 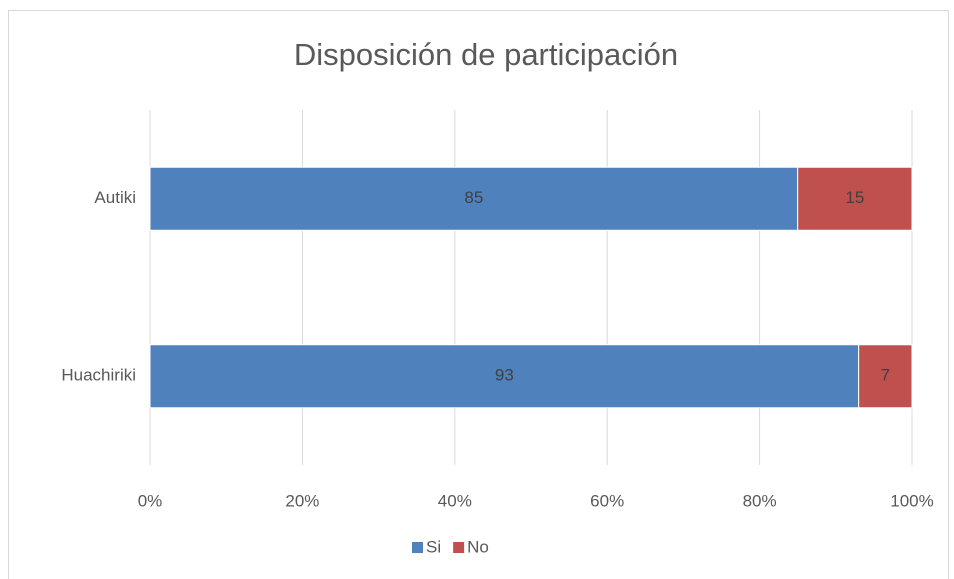 I want to click on x-tick-label: 80%, so click(x=760, y=500).